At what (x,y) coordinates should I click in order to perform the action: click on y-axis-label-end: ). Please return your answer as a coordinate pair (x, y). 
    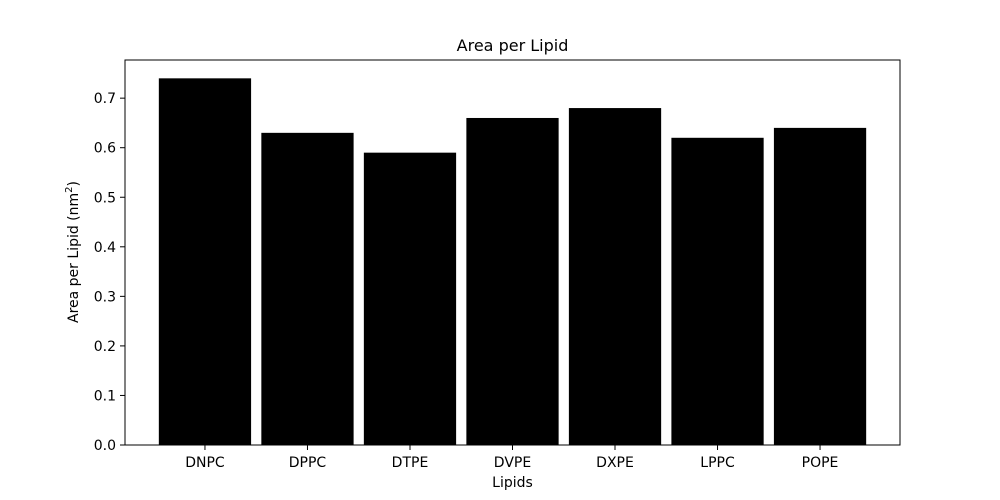
    Looking at the image, I should click on (74, 183).